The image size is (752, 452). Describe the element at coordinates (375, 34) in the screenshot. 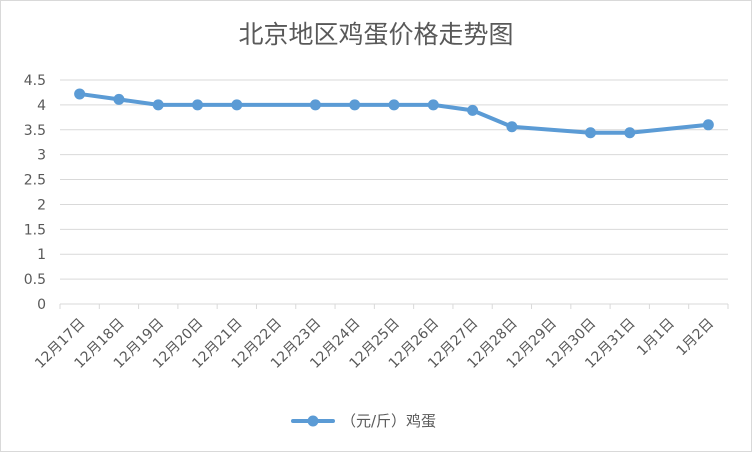

I see `chart-title: 北京地区鸡蛋价格走势图` at that location.